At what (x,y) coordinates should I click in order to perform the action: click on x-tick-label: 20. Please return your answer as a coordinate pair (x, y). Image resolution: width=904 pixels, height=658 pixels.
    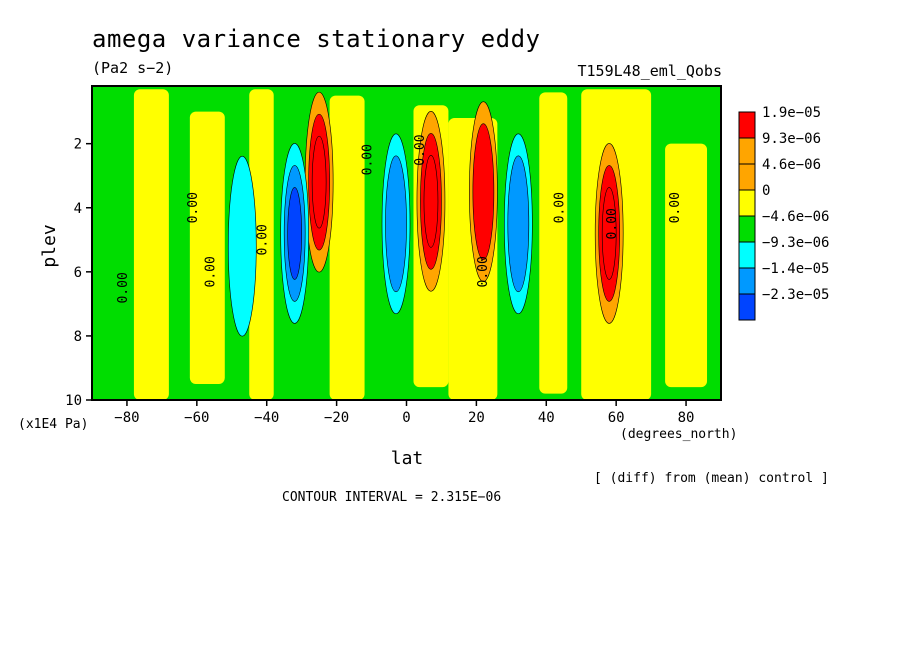
    Looking at the image, I should click on (476, 418).